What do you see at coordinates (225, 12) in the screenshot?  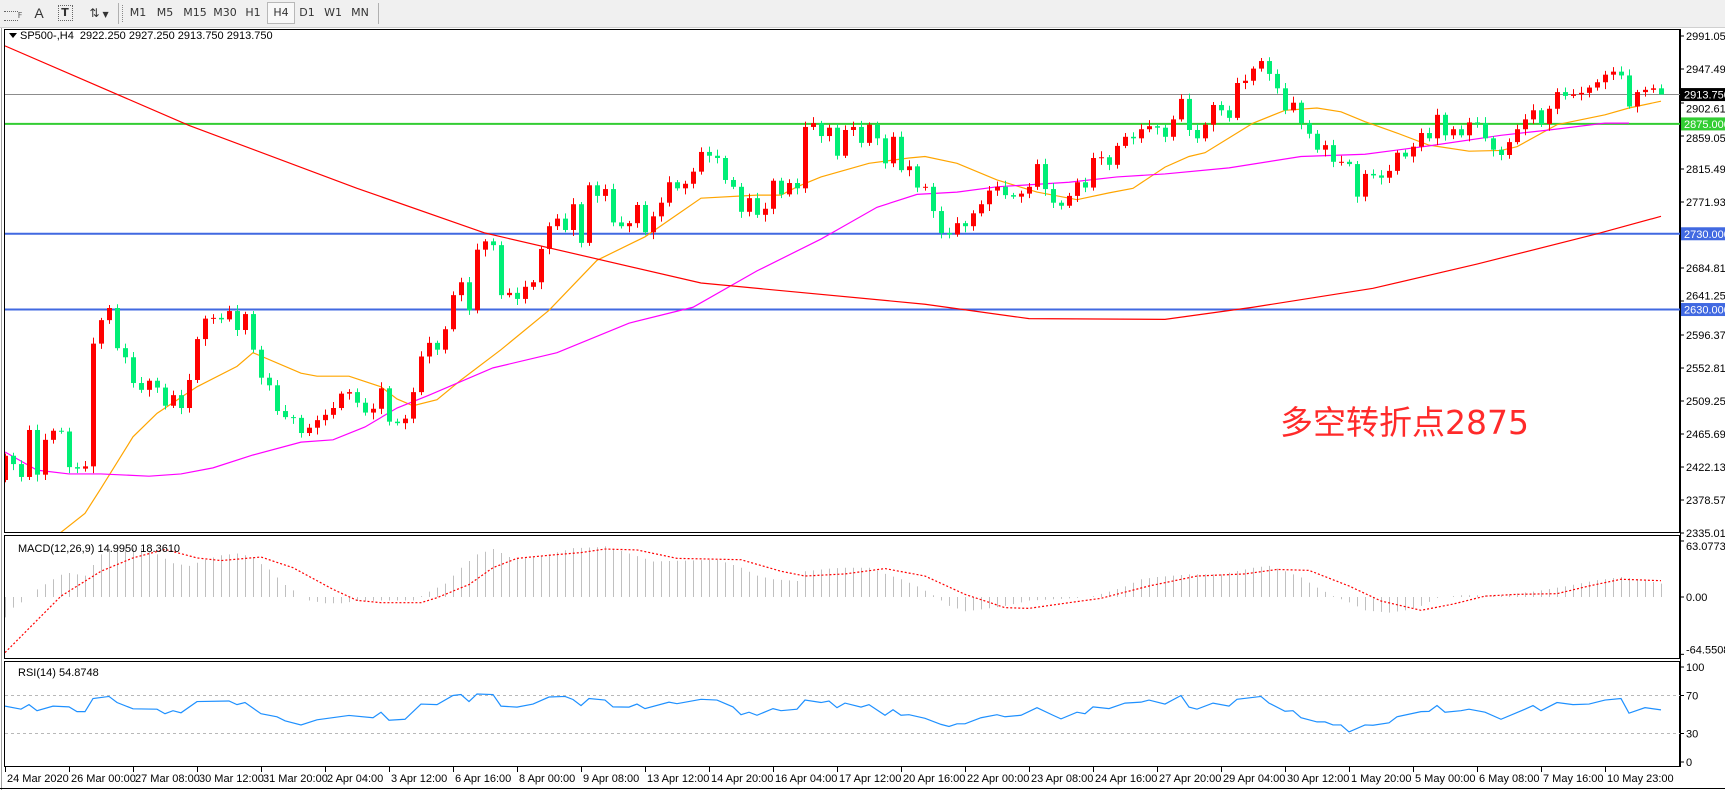 I see `timeframe-m30-button: M30` at bounding box center [225, 12].